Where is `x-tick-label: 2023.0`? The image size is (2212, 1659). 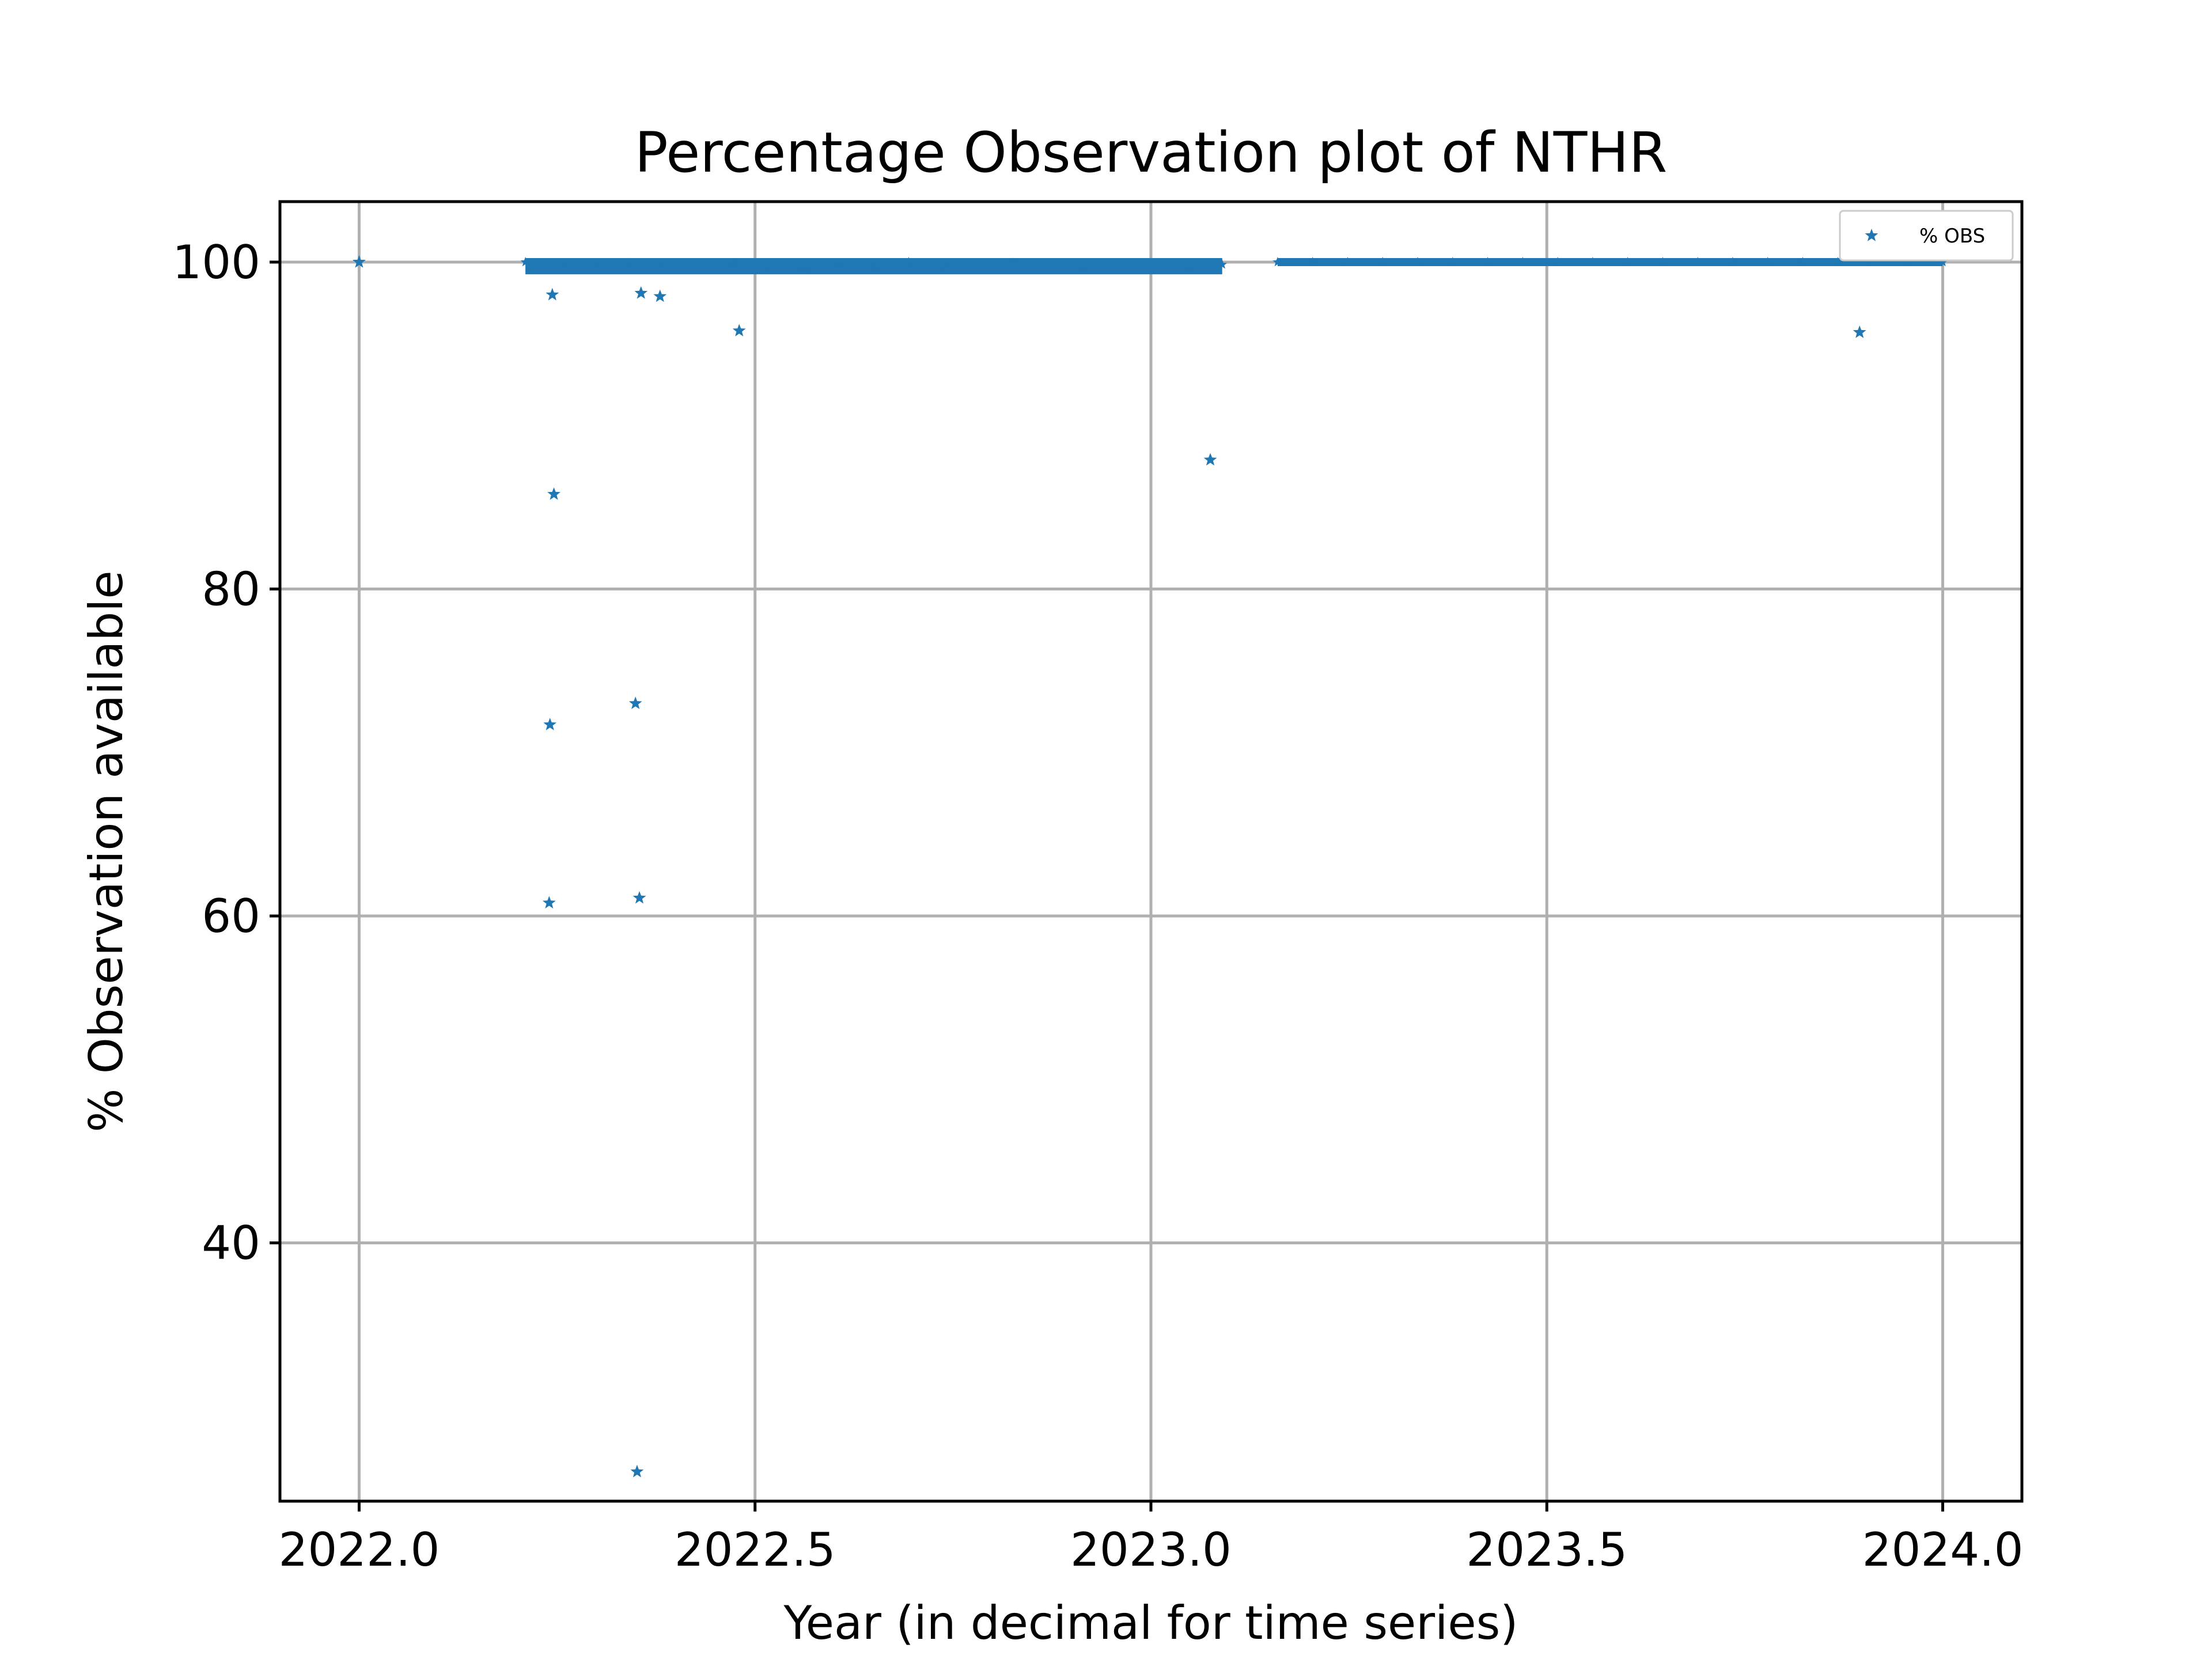 x-tick-label: 2023.0 is located at coordinates (1151, 1550).